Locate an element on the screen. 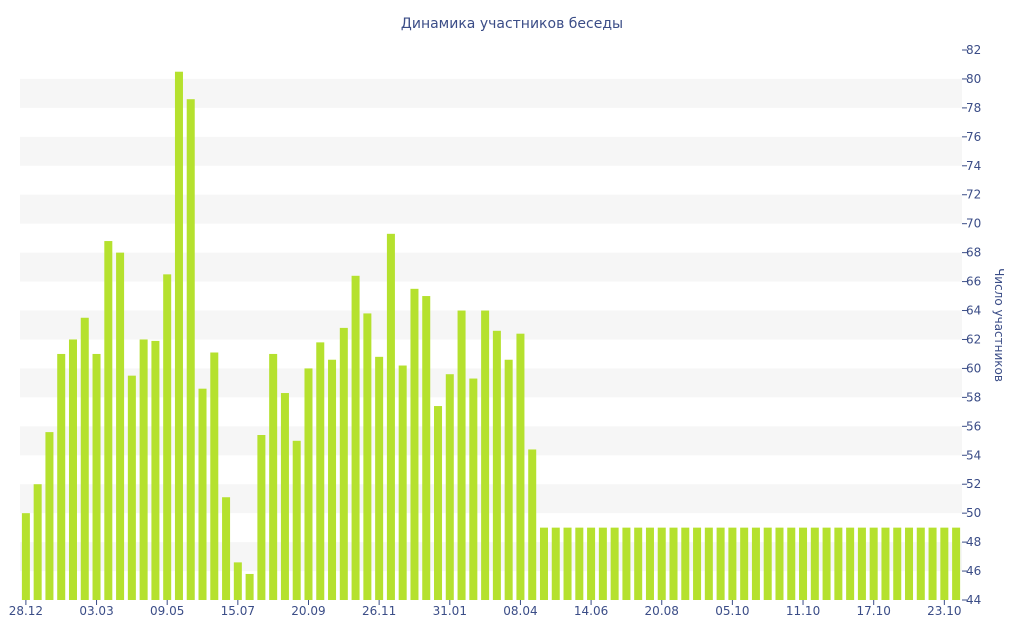  y-tick-label: 54 is located at coordinates (973, 455).